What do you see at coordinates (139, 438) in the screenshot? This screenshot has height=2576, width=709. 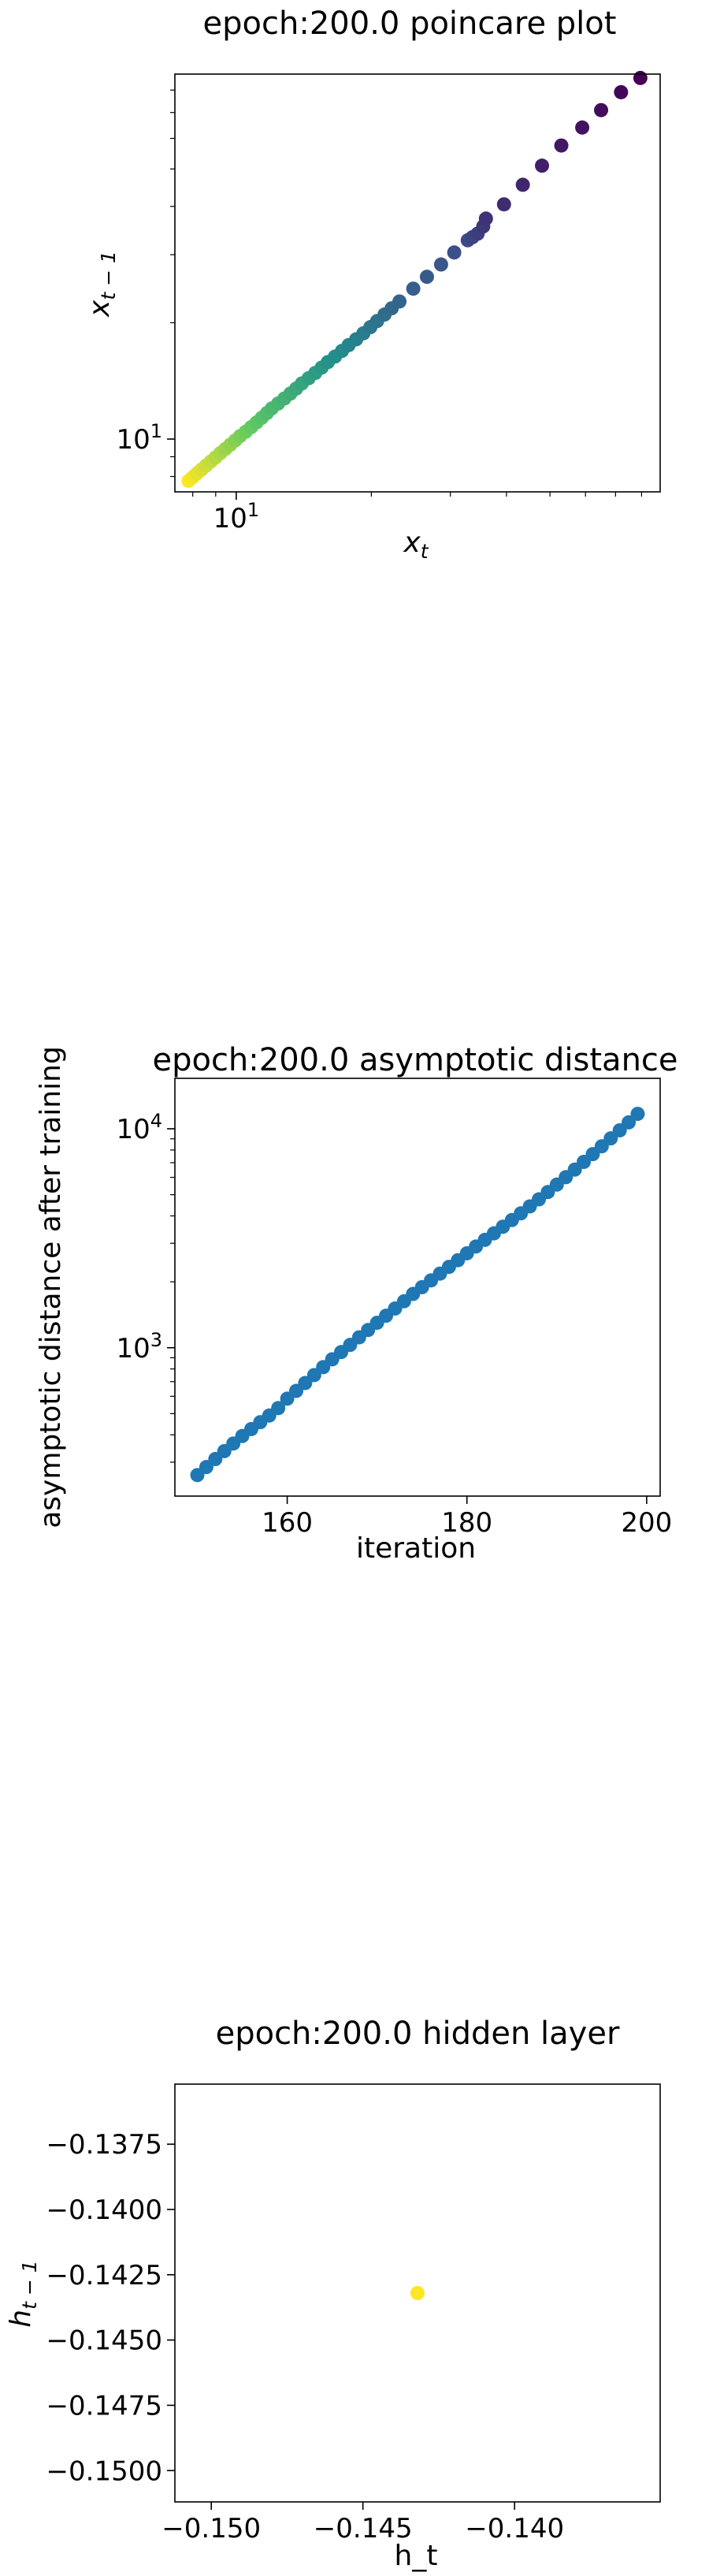 I see `y-tick-label: 10¹` at bounding box center [139, 438].